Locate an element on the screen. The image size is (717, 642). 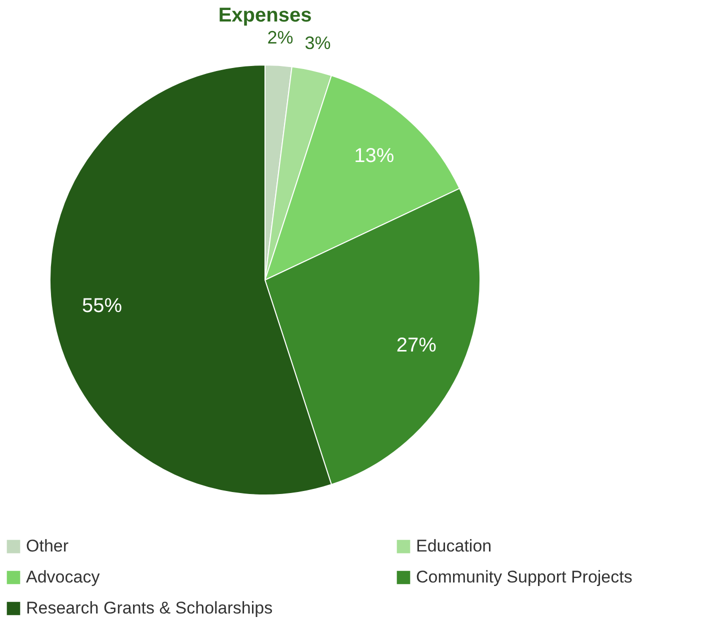
legend-label: Research Grants & Scholarships is located at coordinates (149, 608).